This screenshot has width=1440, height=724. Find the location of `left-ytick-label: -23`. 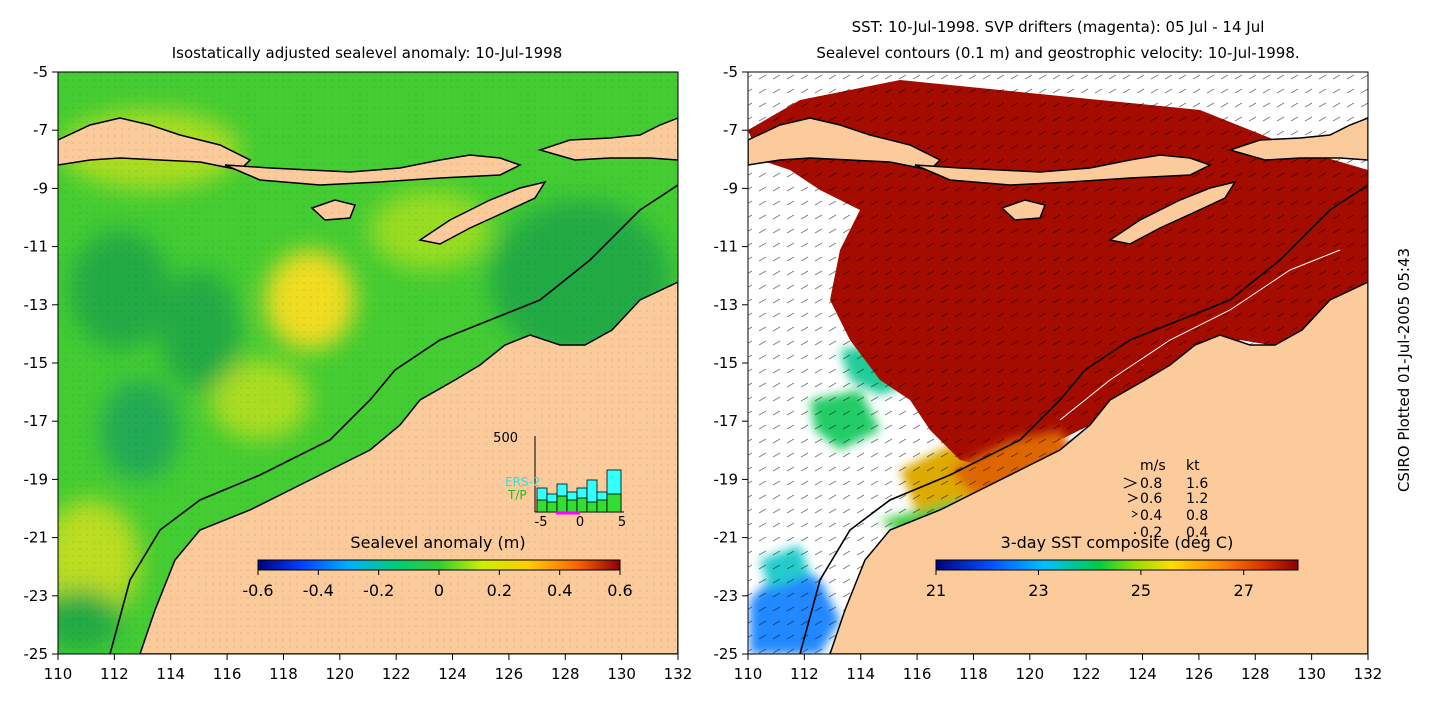

left-ytick-label: -23 is located at coordinates (36, 596).